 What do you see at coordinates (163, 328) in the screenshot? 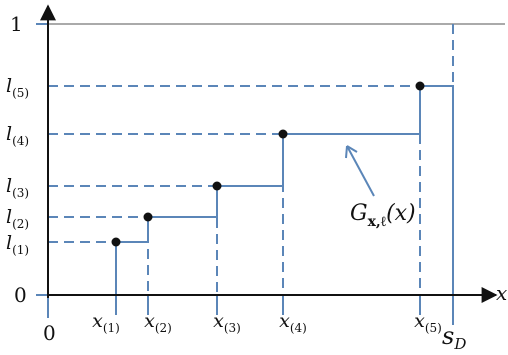
I see `x-label-2-sub: (2)` at bounding box center [163, 328].